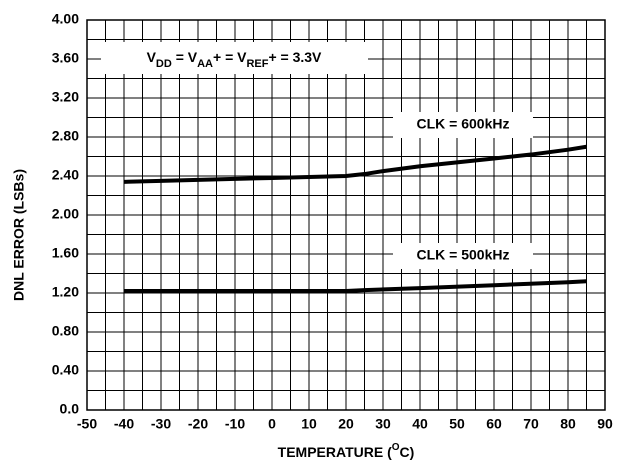 The height and width of the screenshot is (465, 623). What do you see at coordinates (420, 424) in the screenshot?
I see `x-tick-label: 40` at bounding box center [420, 424].